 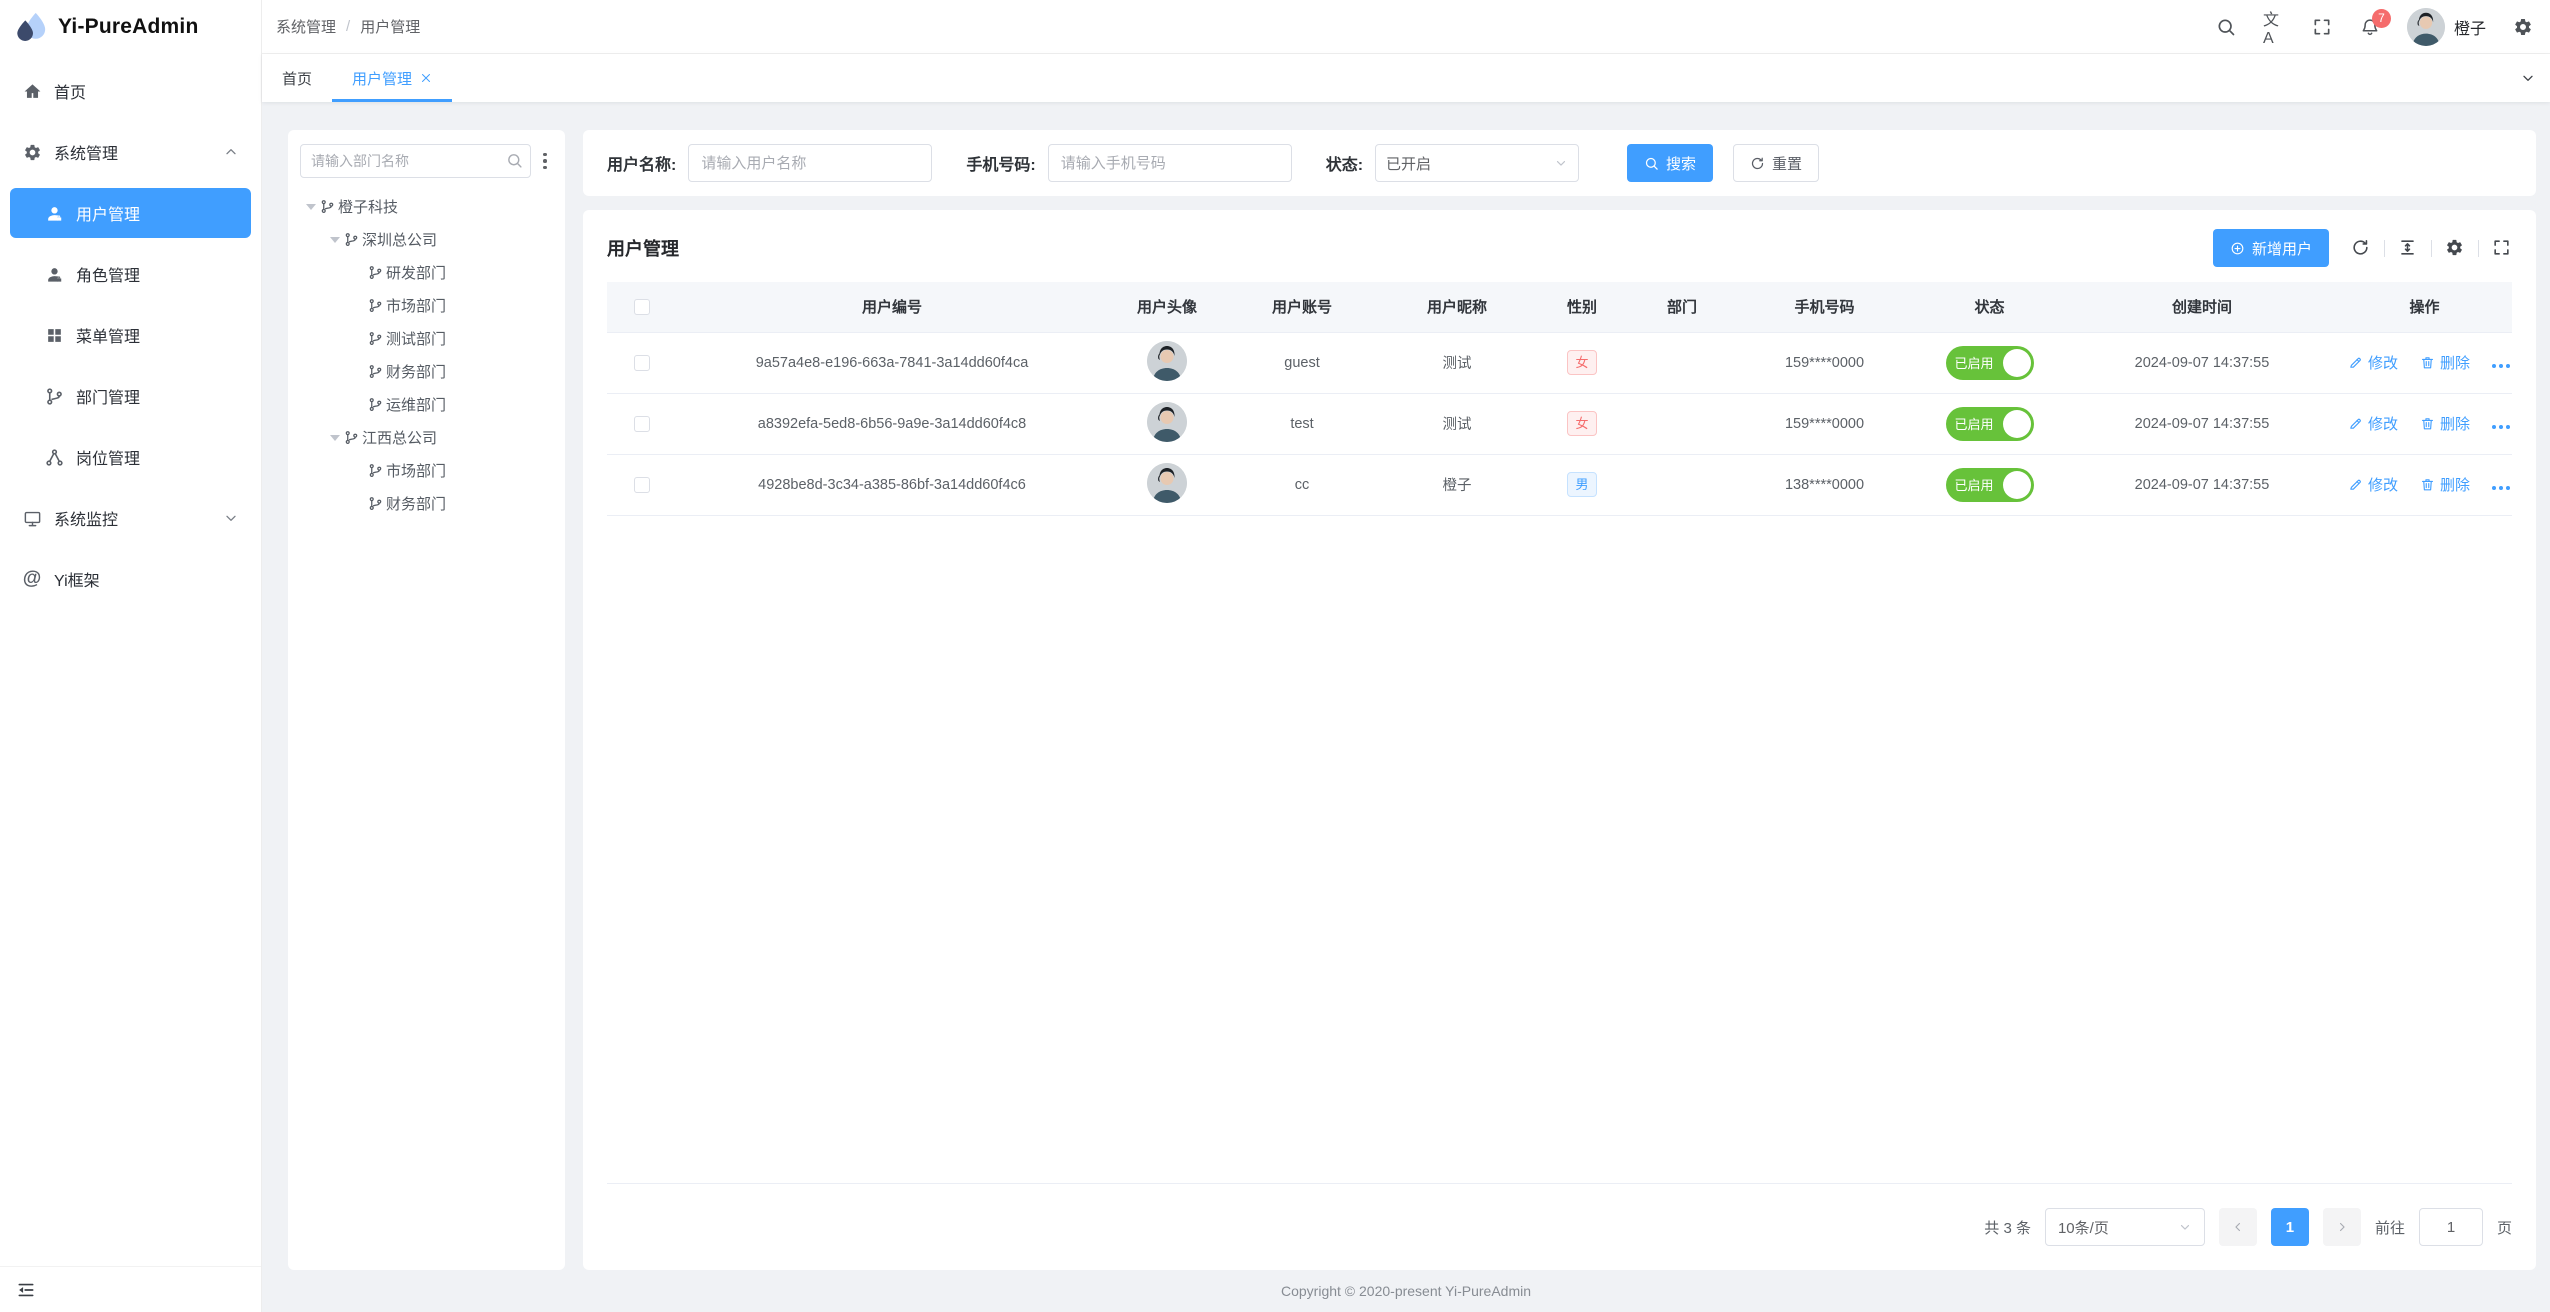 I want to click on search-icon, so click(x=2226, y=27).